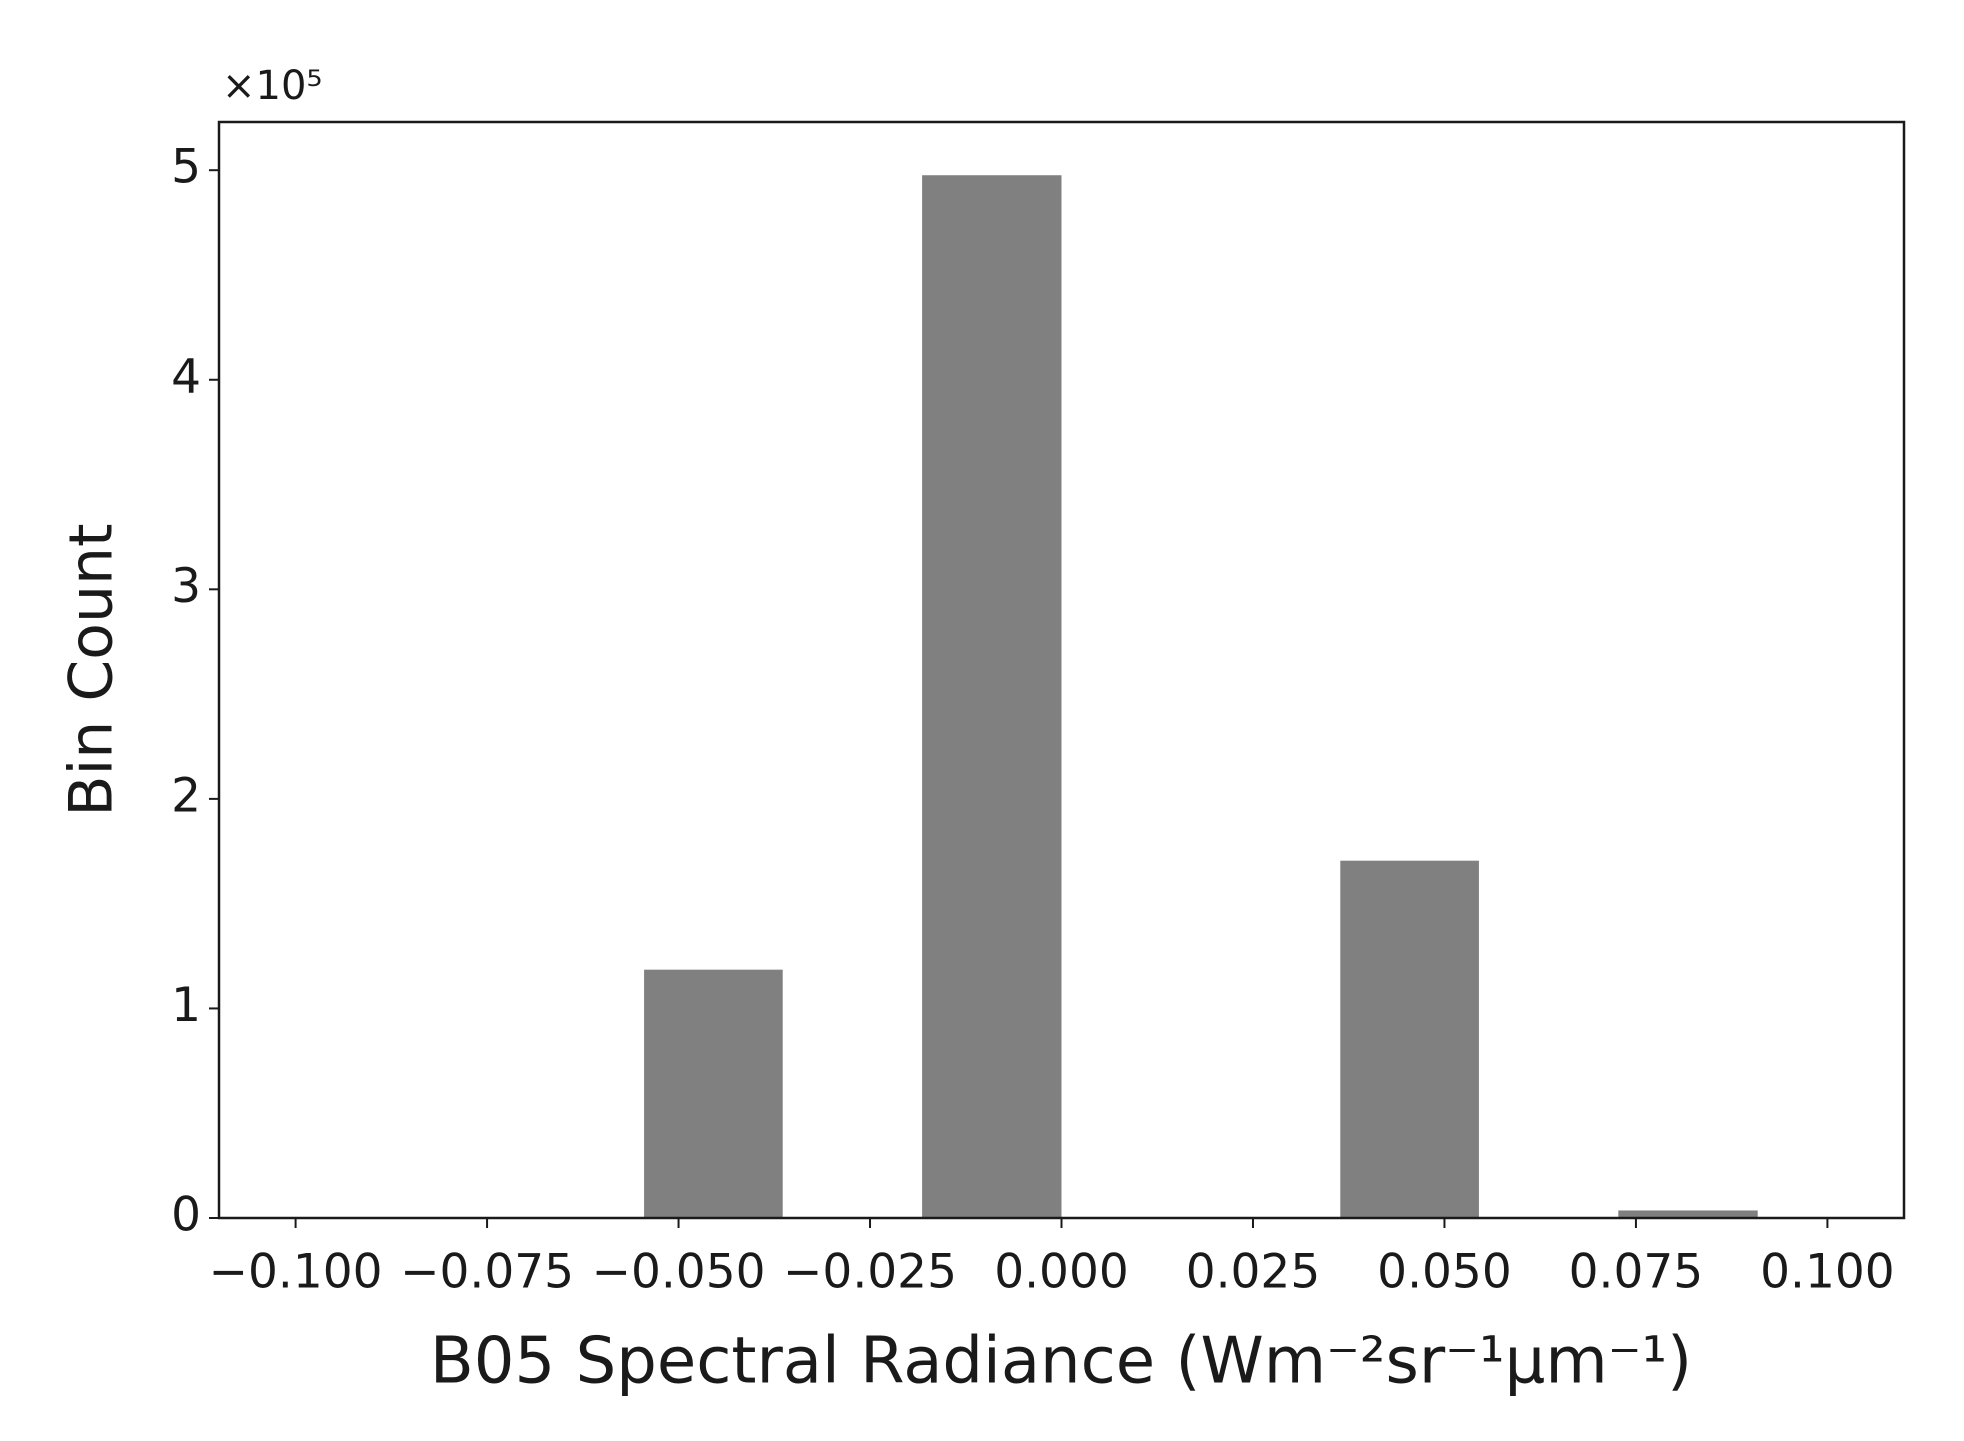 Image resolution: width=1964 pixels, height=1441 pixels. Describe the element at coordinates (1444, 1272) in the screenshot. I see `x-tick-label: 0.050` at that location.